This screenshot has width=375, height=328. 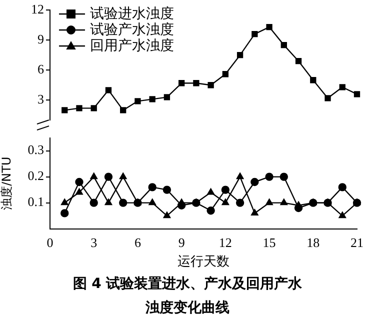 I want to click on x-tick-label: 0, so click(x=50, y=242).